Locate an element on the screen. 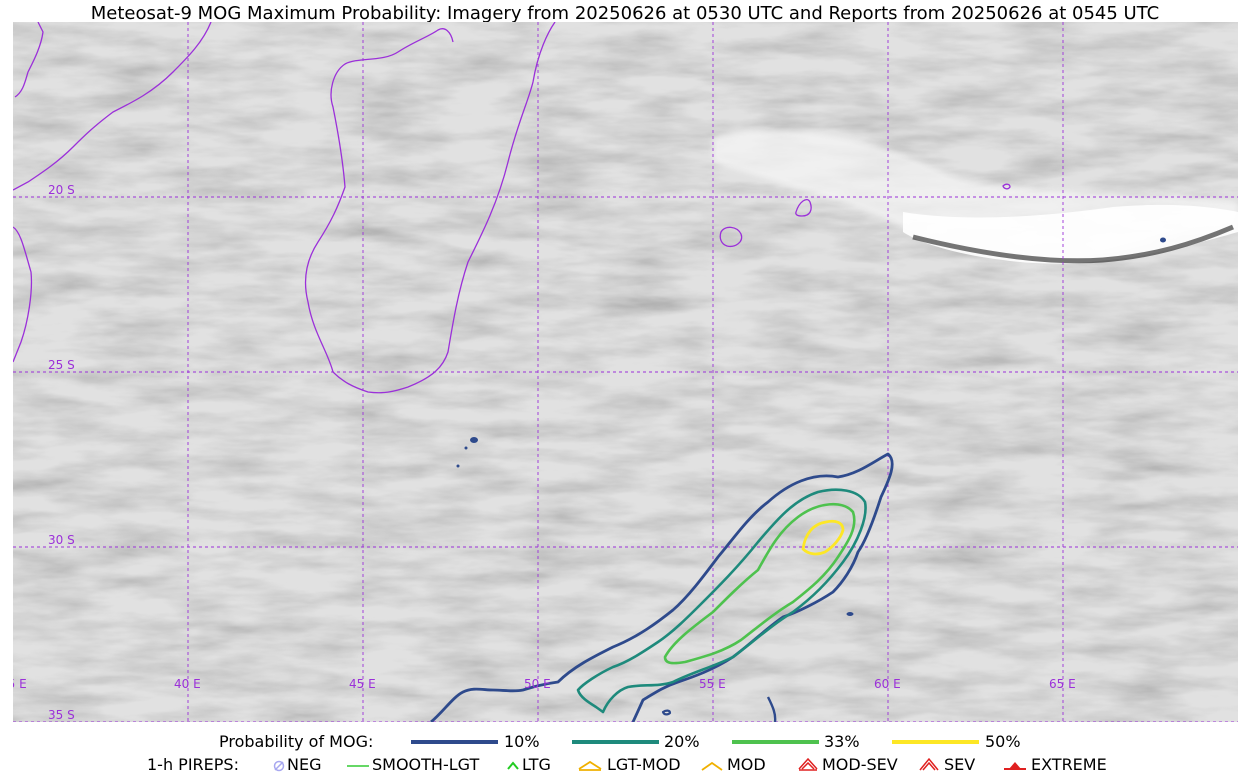 The image size is (1250, 782). lon-label-65e: 65 E is located at coordinates (1062, 684).